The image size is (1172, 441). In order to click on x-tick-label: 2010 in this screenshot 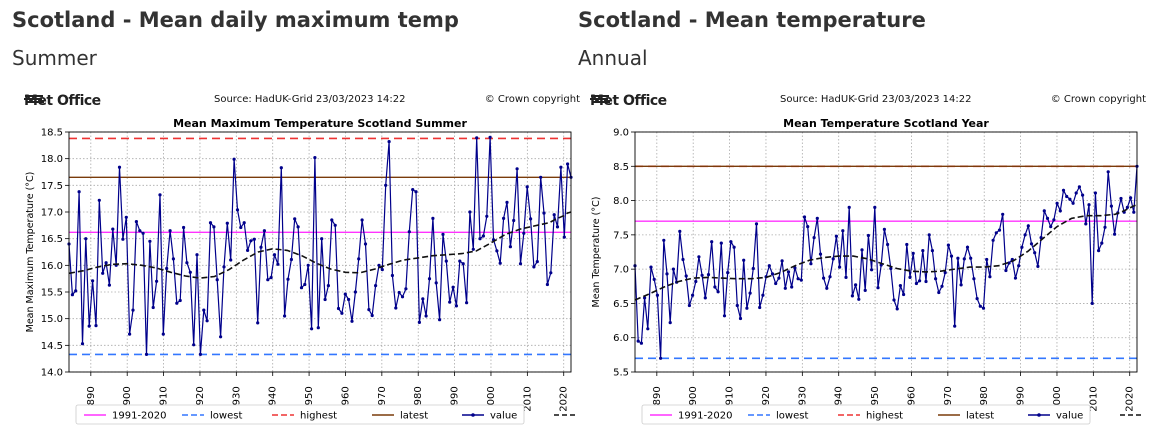, I will do `click(1093, 398)`.